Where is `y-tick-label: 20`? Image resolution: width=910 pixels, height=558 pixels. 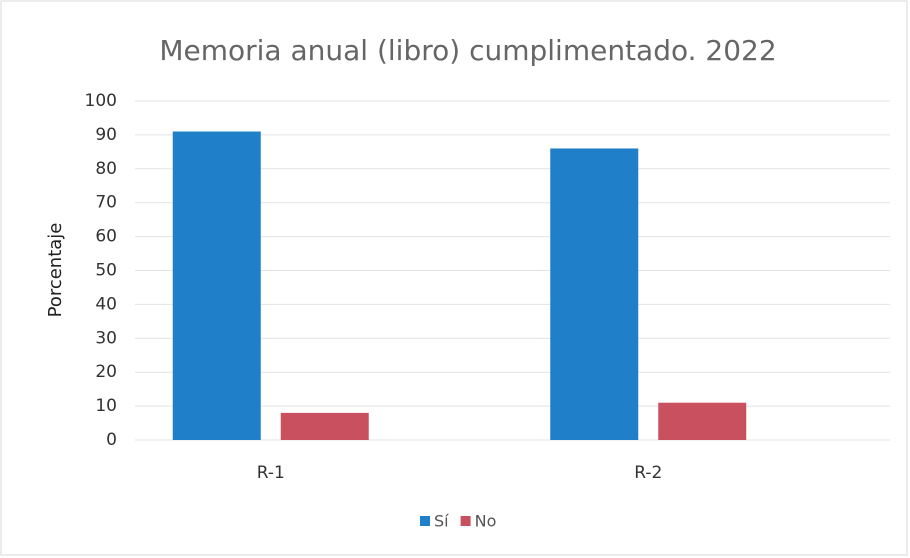
y-tick-label: 20 is located at coordinates (106, 372).